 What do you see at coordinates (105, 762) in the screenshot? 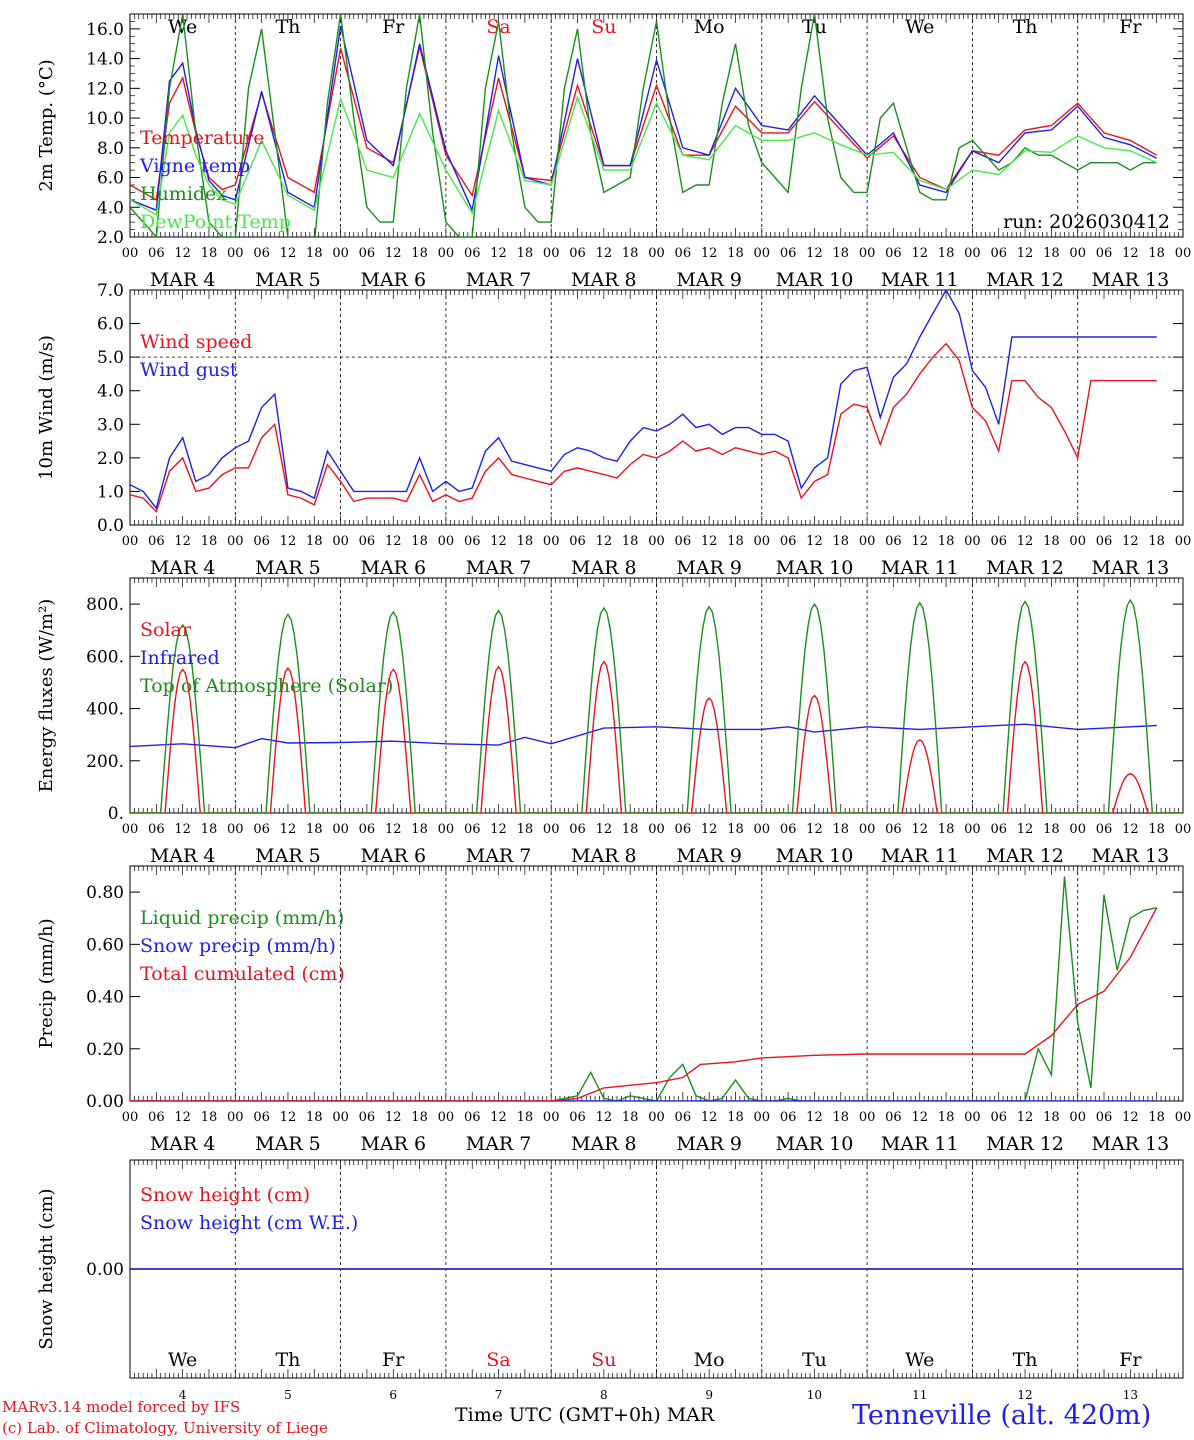
I see `y-tick-label: 200.` at bounding box center [105, 762].